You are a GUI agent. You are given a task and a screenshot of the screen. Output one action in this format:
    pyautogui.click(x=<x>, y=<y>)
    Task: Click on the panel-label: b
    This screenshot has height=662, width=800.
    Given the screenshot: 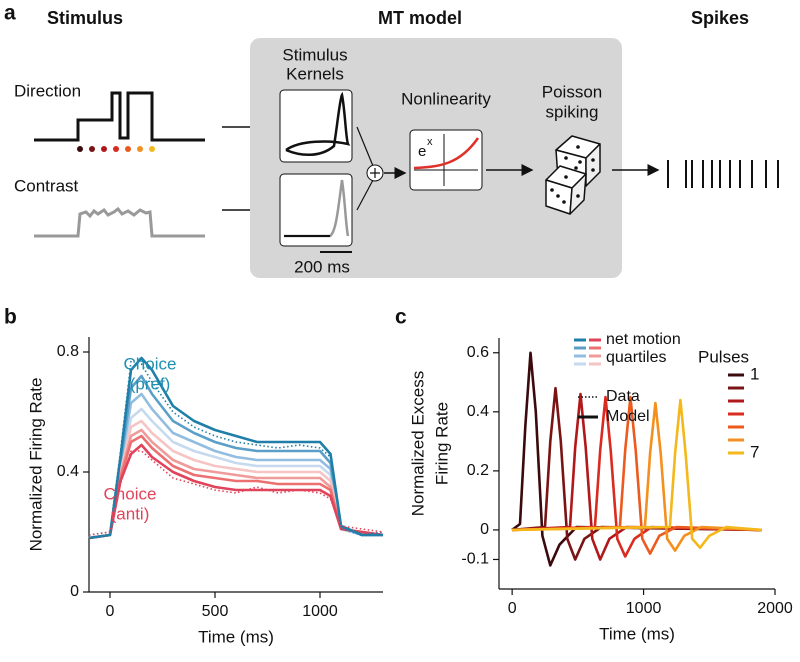 What is the action you would take?
    pyautogui.click(x=10, y=317)
    